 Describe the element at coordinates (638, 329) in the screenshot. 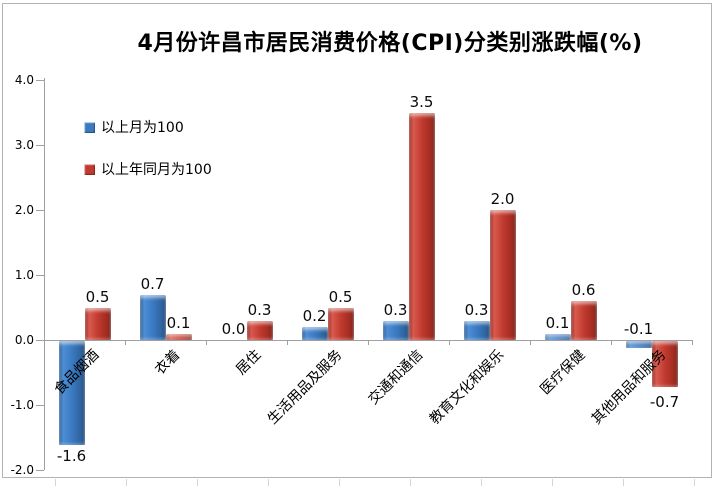

I see `mom-value-label-7: -0.1` at that location.